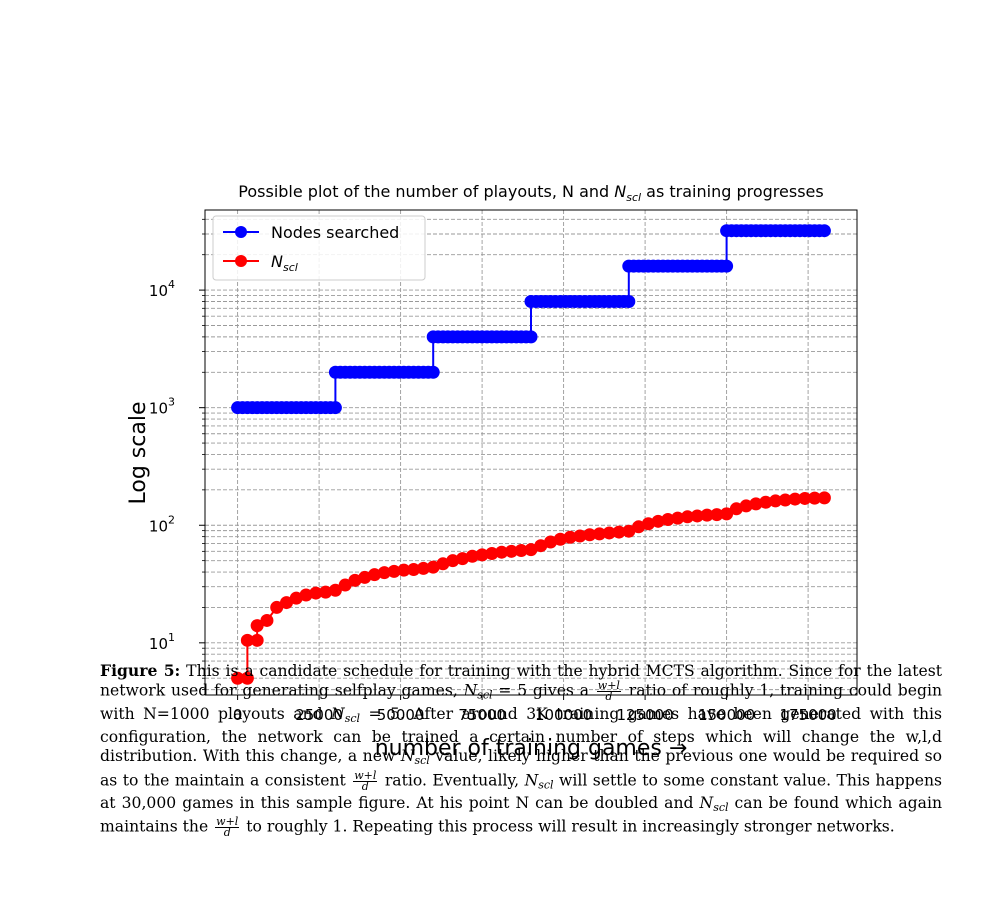 The width and height of the screenshot is (983, 906). What do you see at coordinates (563, 715) in the screenshot?
I see `x-tick-label: 100000` at bounding box center [563, 715].